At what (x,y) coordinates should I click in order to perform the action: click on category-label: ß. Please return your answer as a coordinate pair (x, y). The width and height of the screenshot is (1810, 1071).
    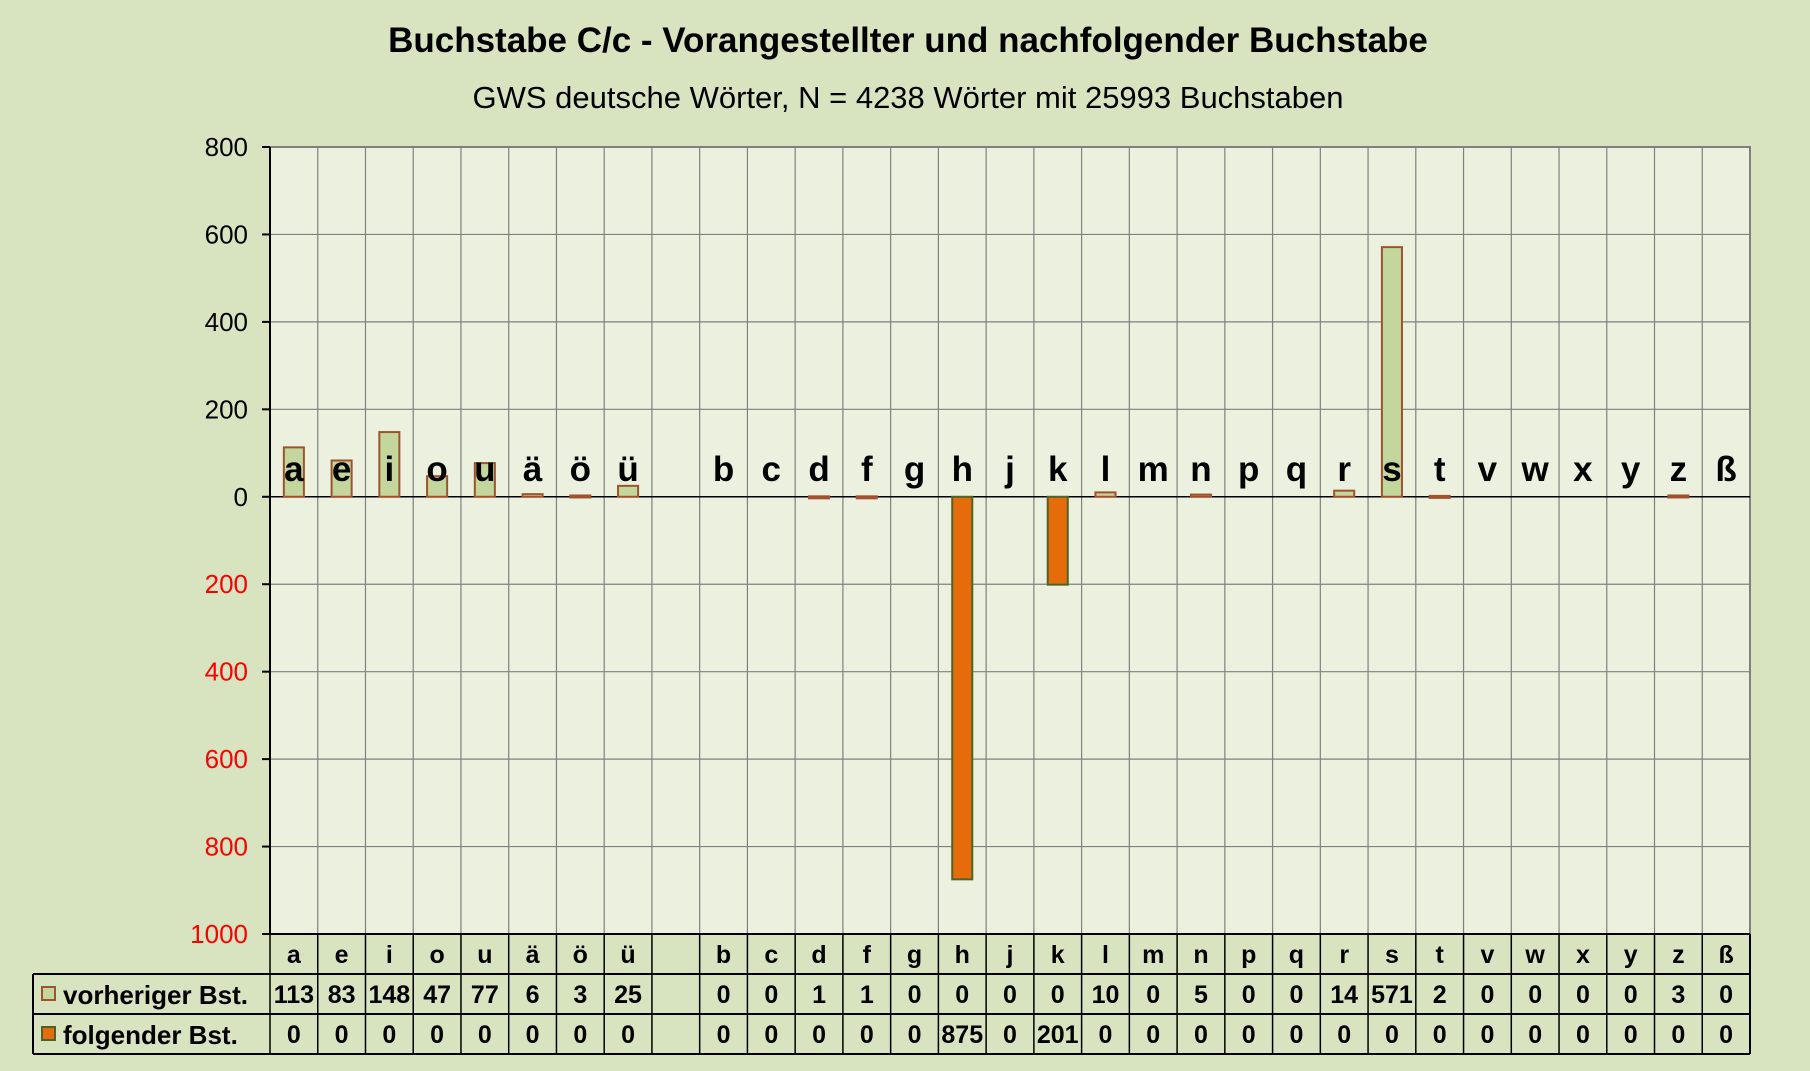
    Looking at the image, I should click on (1725, 469).